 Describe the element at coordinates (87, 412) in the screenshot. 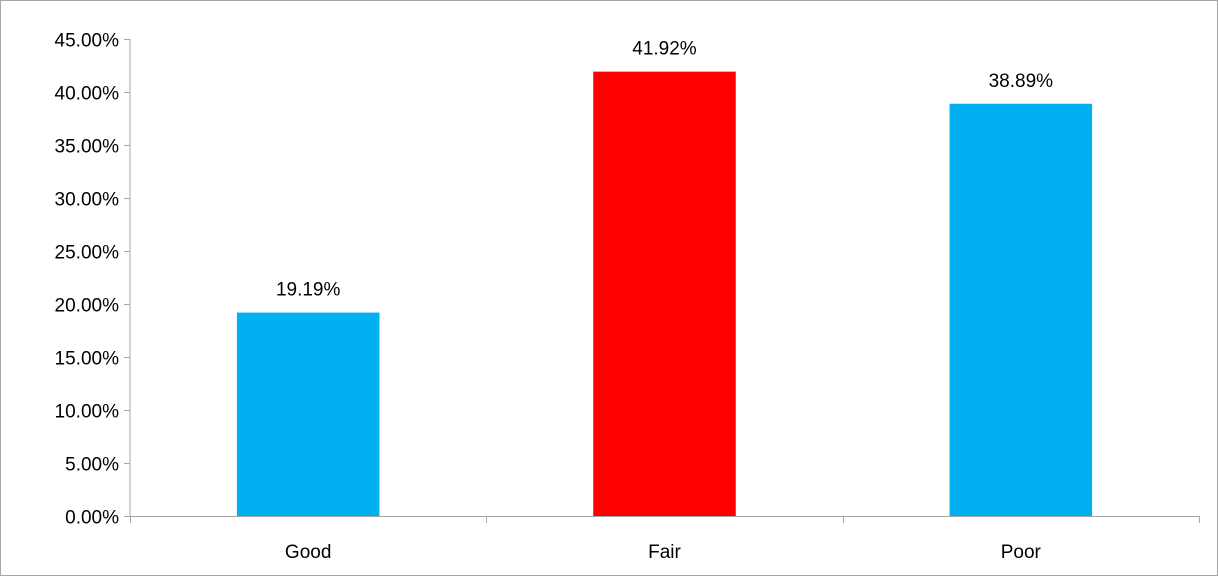

I see `y-tick-label: 10.00%` at that location.